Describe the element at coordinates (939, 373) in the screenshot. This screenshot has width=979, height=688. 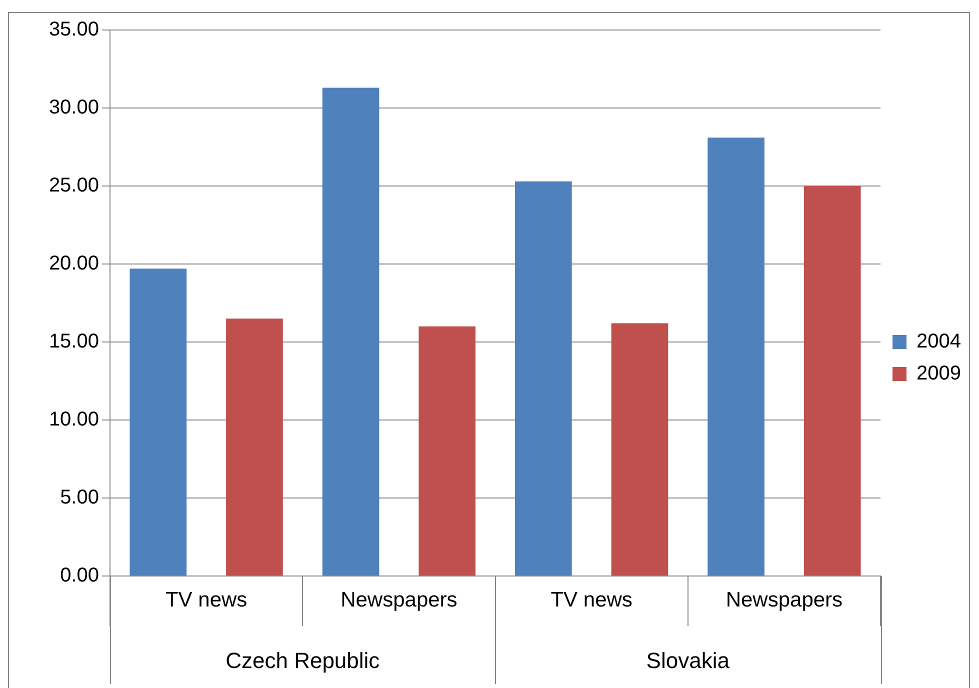
I see `legend-label: 2009` at that location.